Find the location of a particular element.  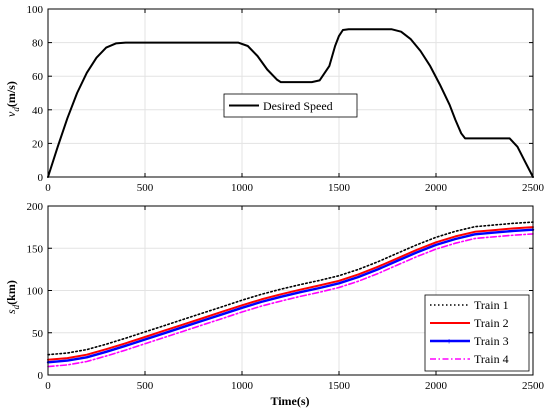

distance-x-tick-label: 1000 is located at coordinates (242, 386).